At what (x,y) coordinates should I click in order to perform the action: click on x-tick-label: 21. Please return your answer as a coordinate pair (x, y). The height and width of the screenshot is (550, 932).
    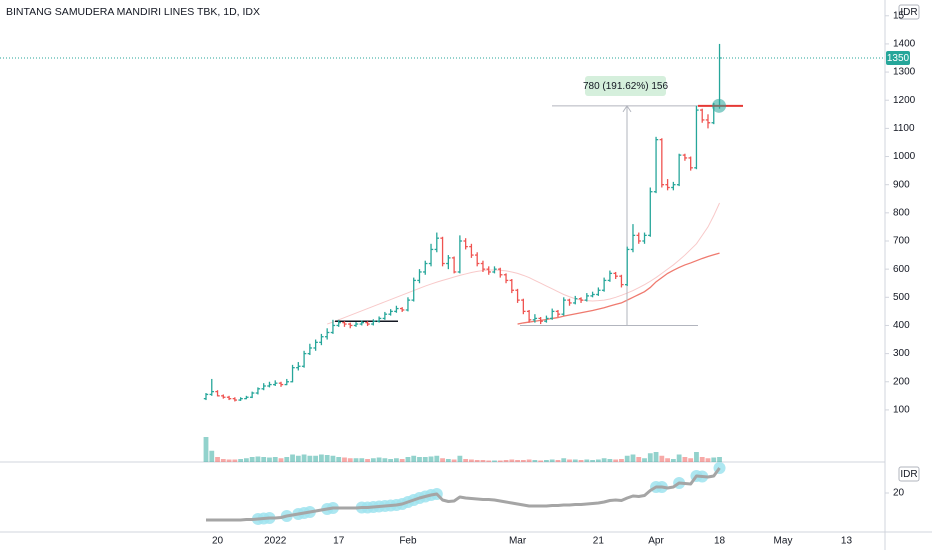
    Looking at the image, I should click on (599, 541).